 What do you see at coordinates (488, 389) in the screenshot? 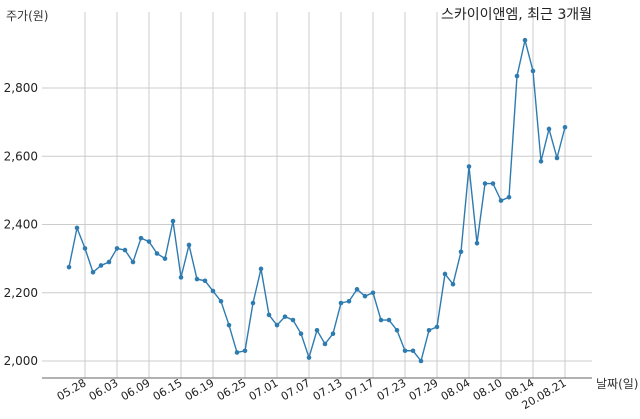
I see `x-tick-label: 08.10` at bounding box center [488, 389].